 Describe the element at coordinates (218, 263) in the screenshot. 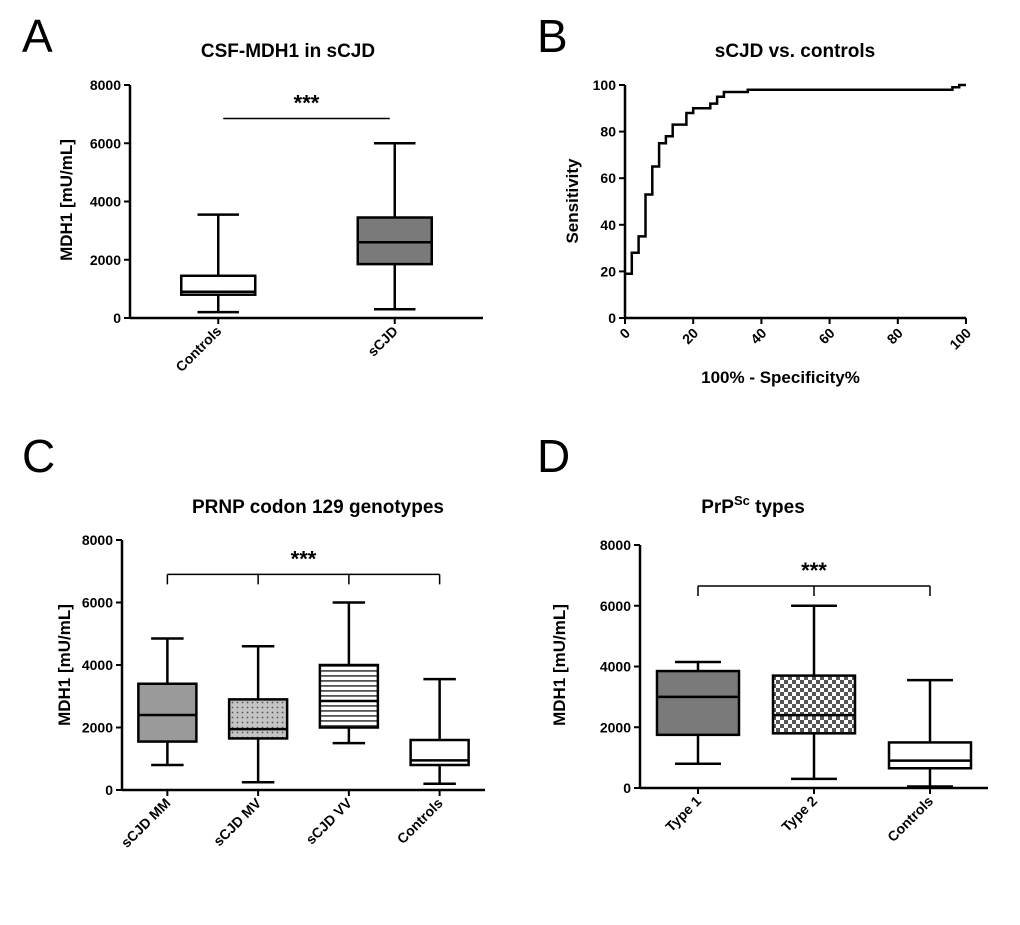

I see `panel-a-box-controls` at that location.